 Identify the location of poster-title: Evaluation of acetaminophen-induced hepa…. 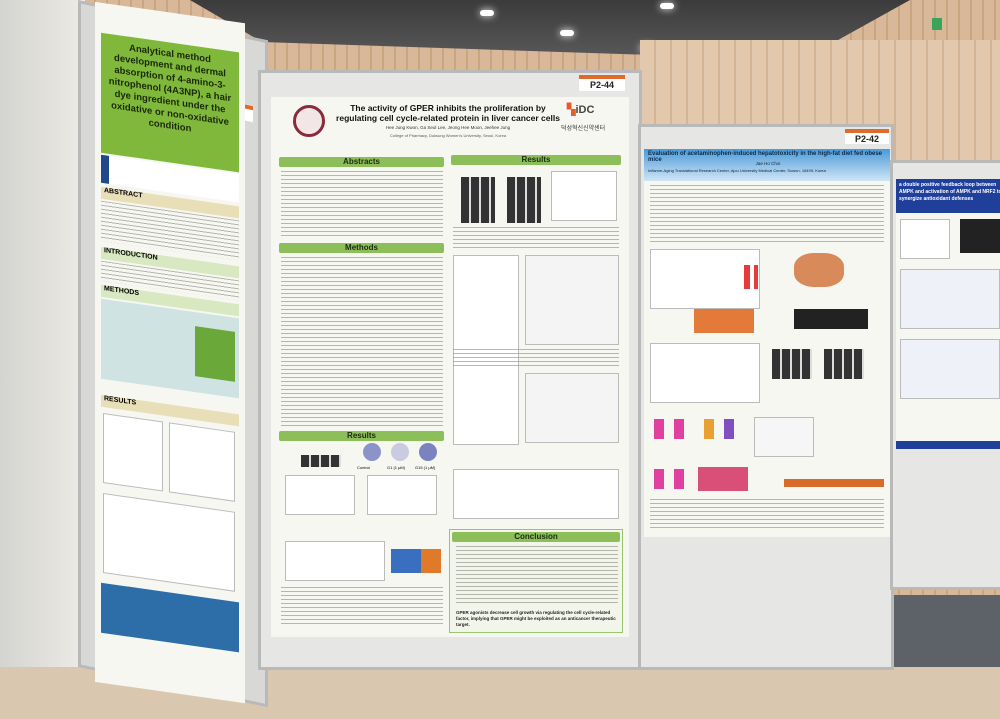
(765, 157).